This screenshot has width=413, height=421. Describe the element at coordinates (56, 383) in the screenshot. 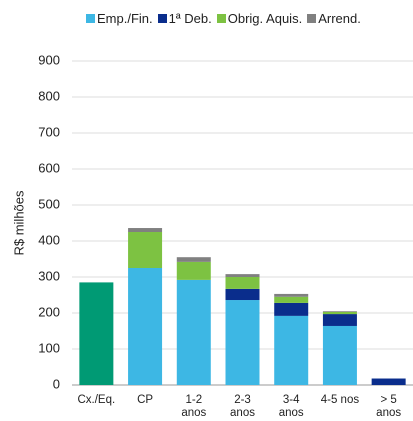

I see `y-tick-label: 0` at that location.